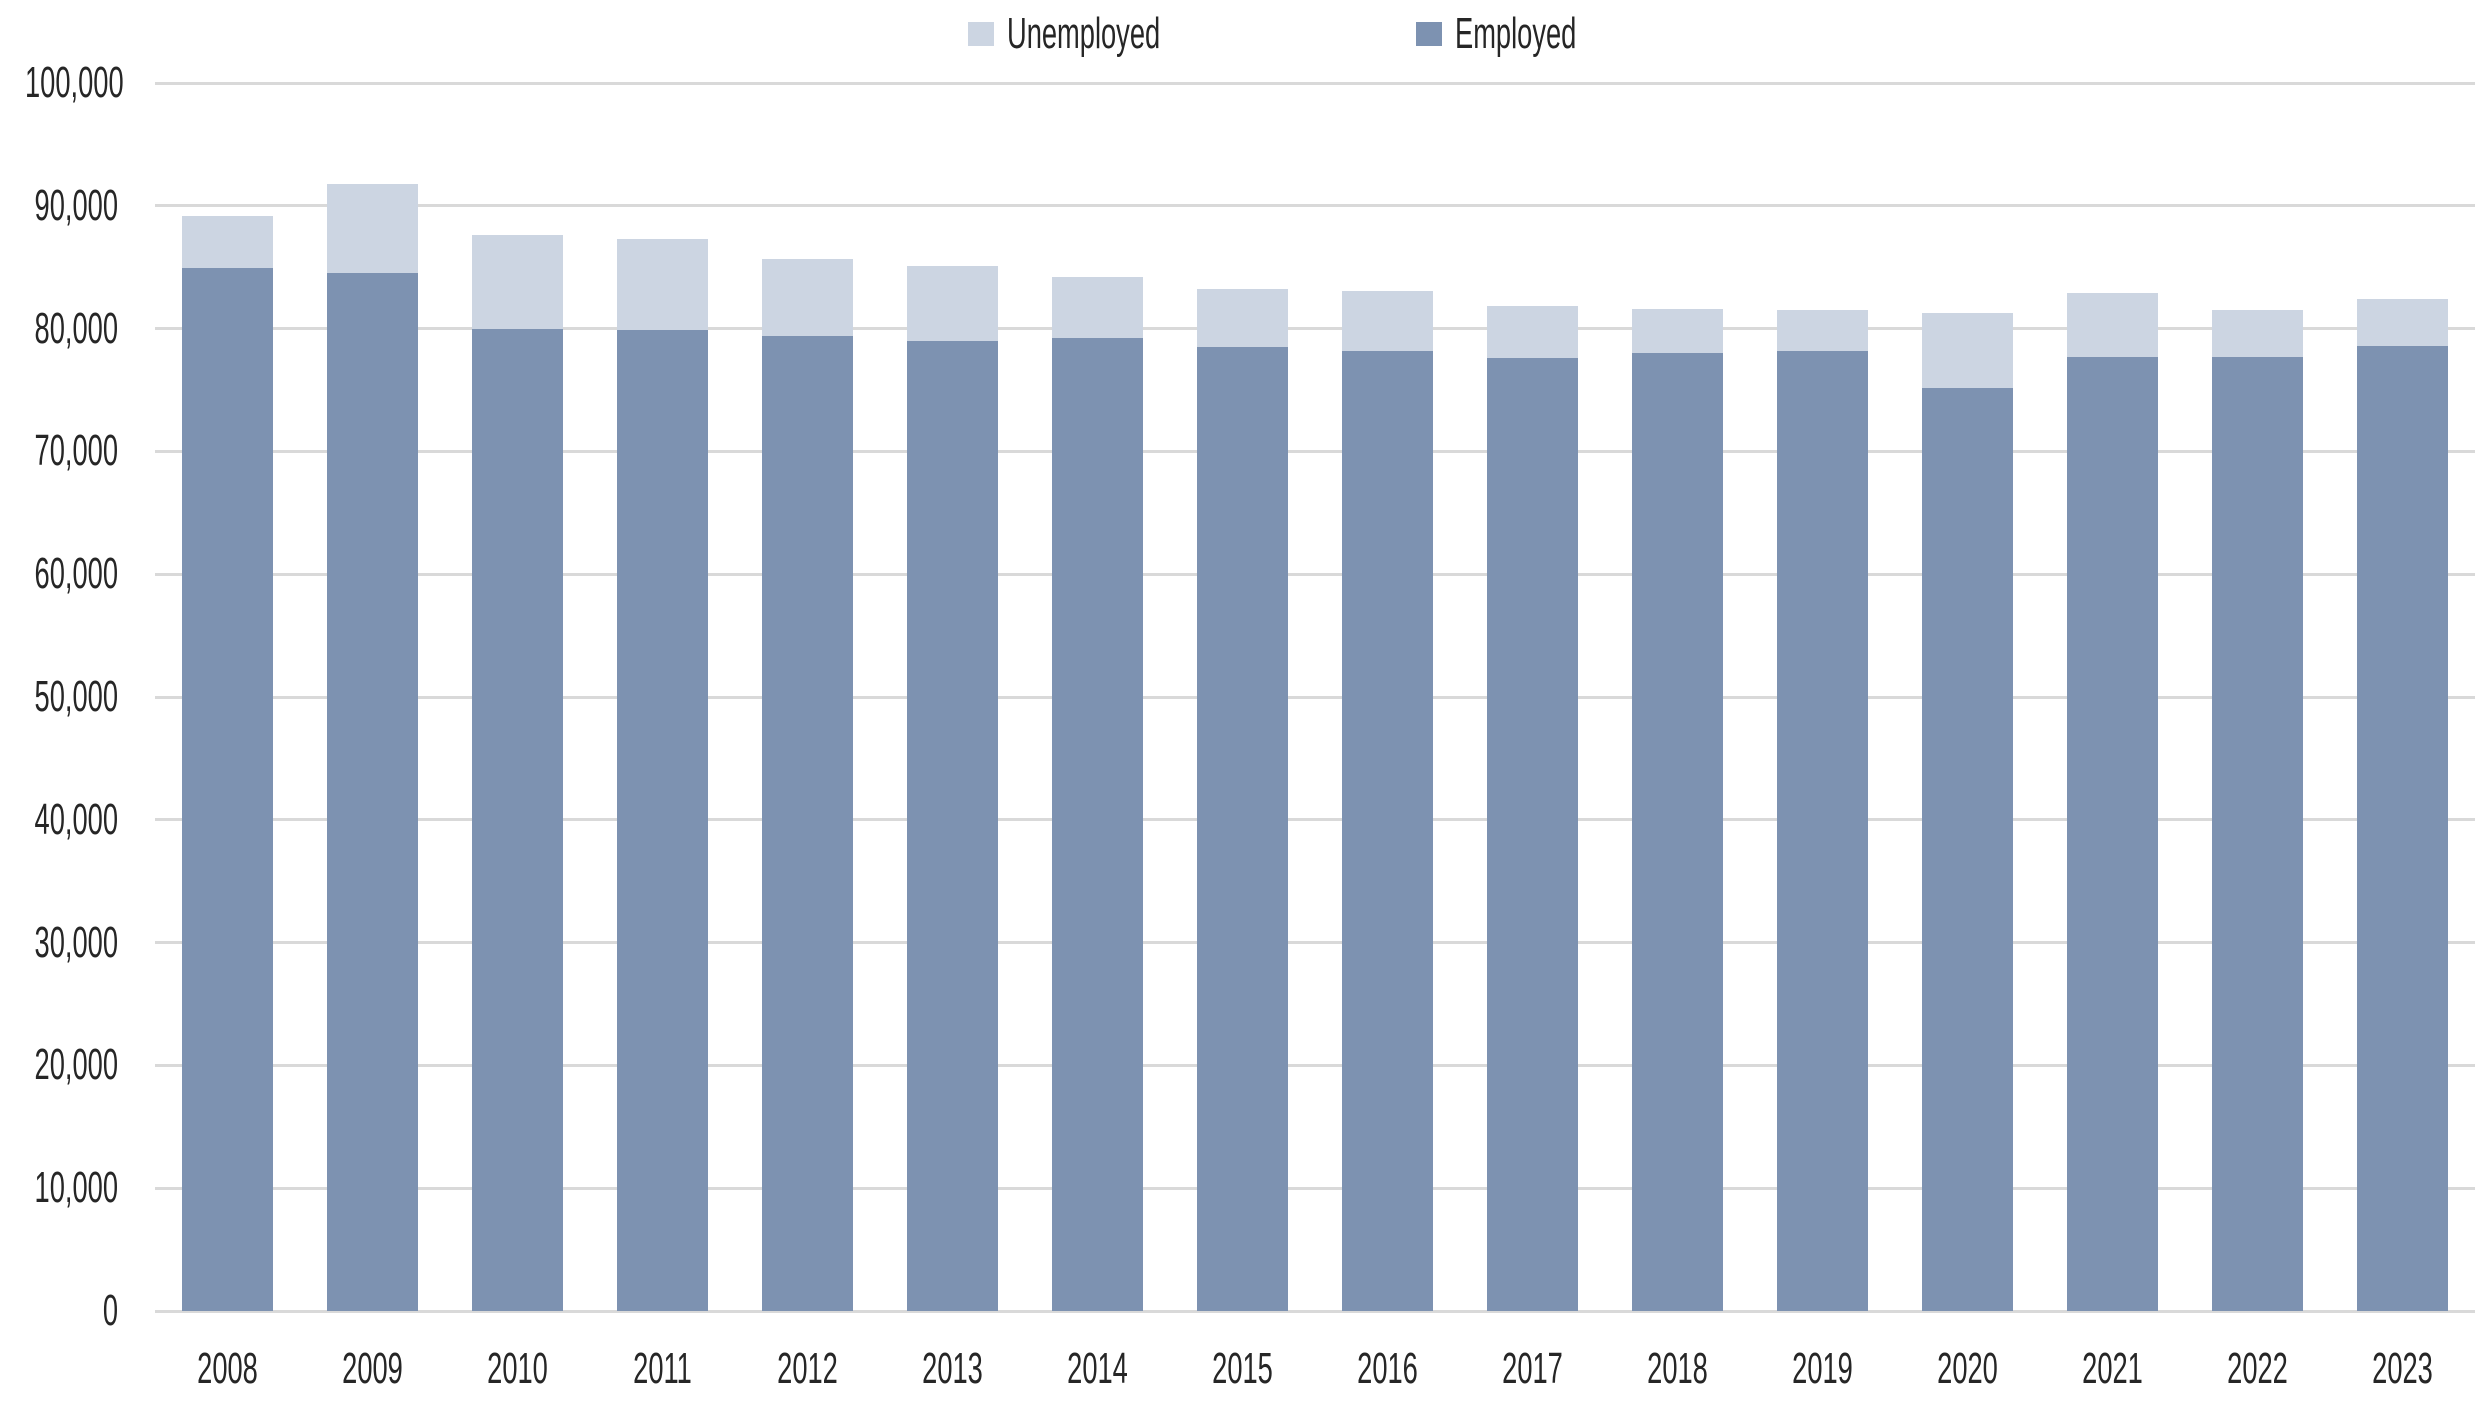 The image size is (2475, 1403). I want to click on legend-swatch-unemployed-icon, so click(981, 34).